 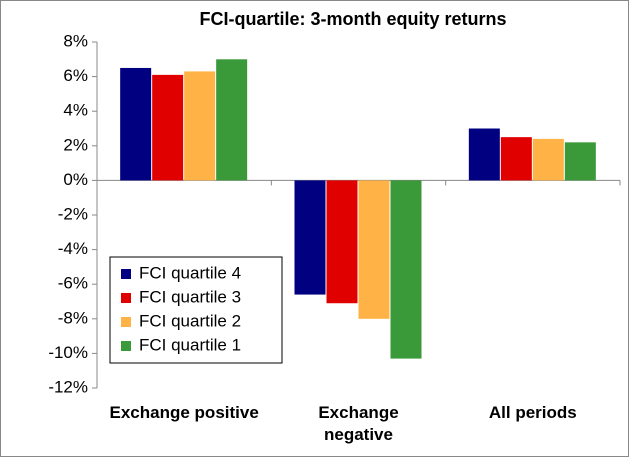 What do you see at coordinates (73, 213) in the screenshot?
I see `y-tick-label: -2%` at bounding box center [73, 213].